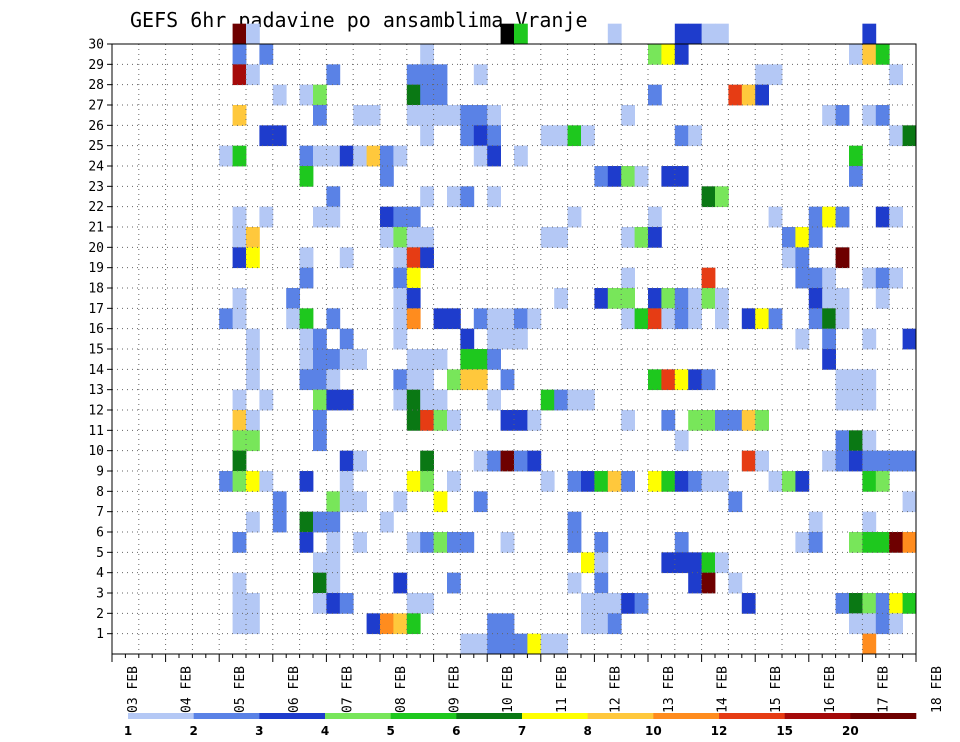 The height and width of the screenshot is (742, 960). Describe the element at coordinates (96, 431) in the screenshot. I see `y-tick-label: 11` at that location.